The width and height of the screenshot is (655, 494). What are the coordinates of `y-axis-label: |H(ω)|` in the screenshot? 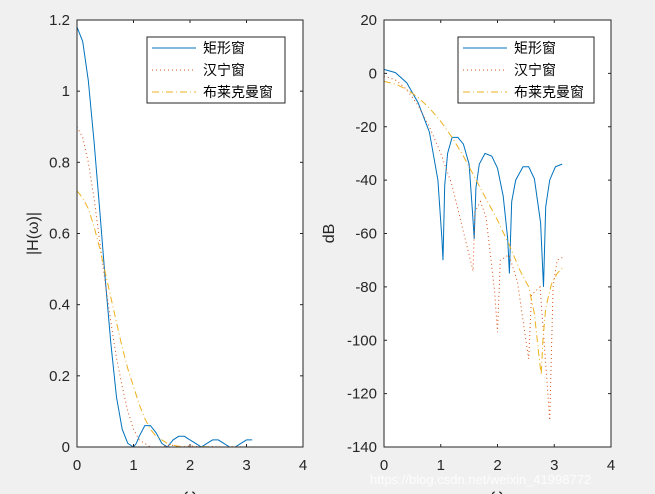 It's located at (33, 233).